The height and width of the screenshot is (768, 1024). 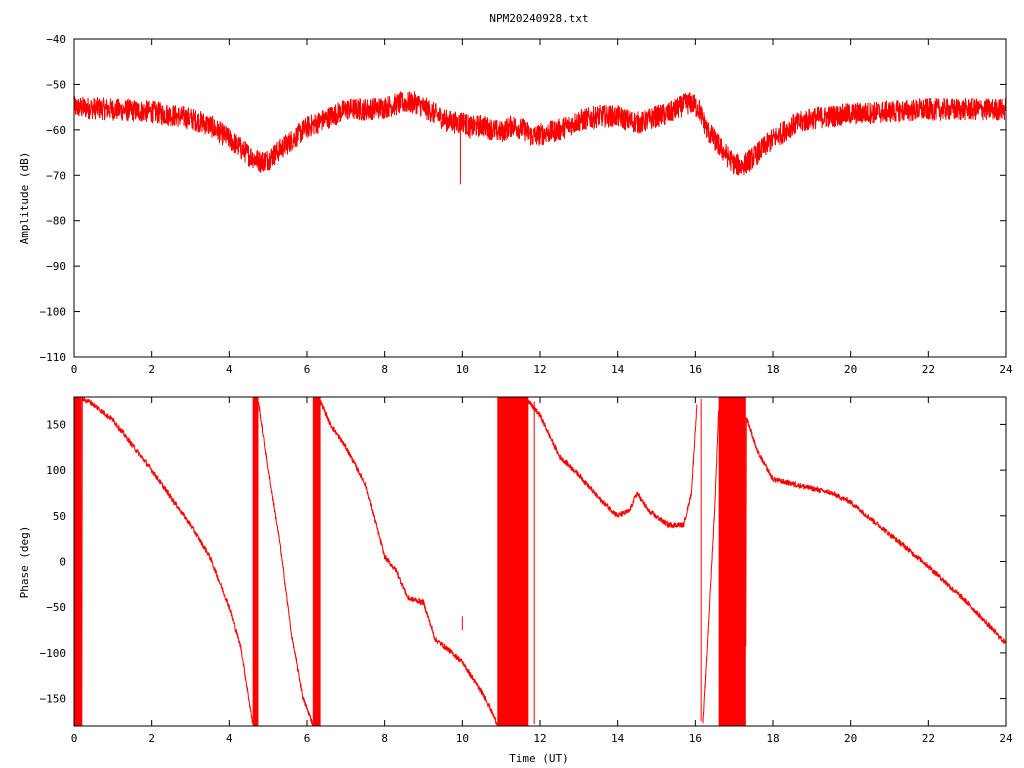 What do you see at coordinates (151, 369) in the screenshot?
I see `amplitude-x-tick-label: 2` at bounding box center [151, 369].